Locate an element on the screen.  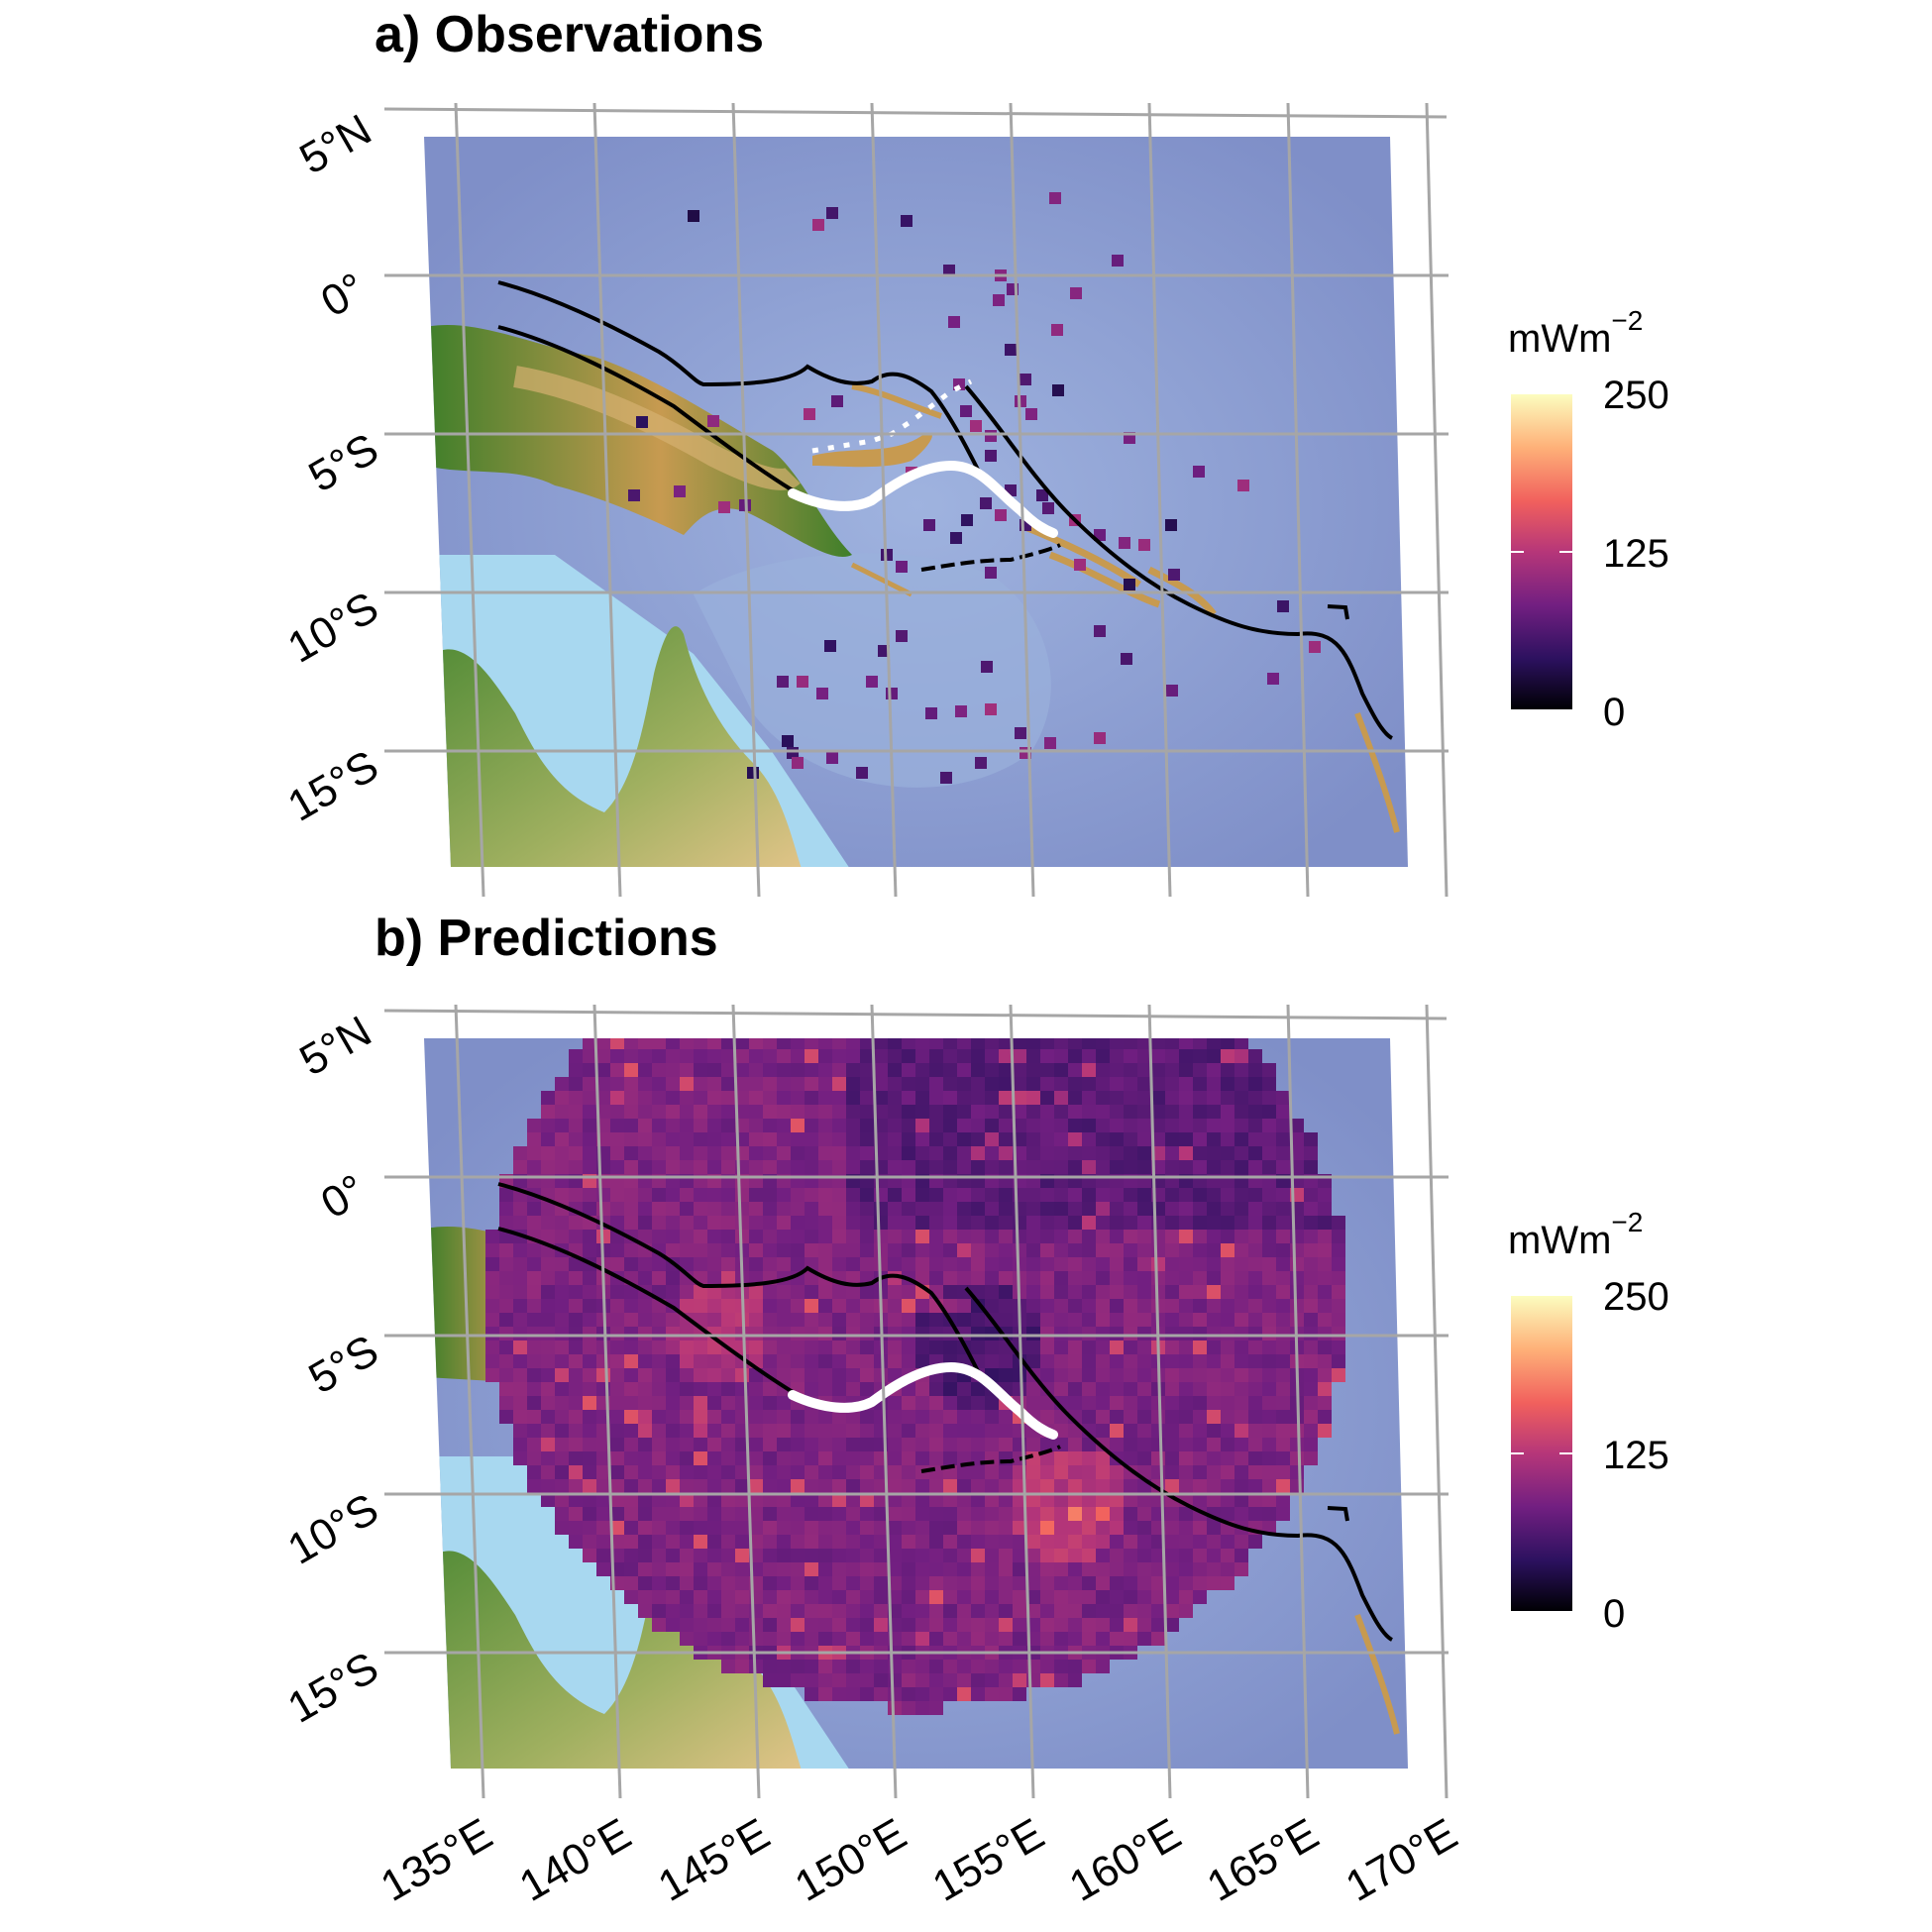
observation-points is located at coordinates (975, 488).